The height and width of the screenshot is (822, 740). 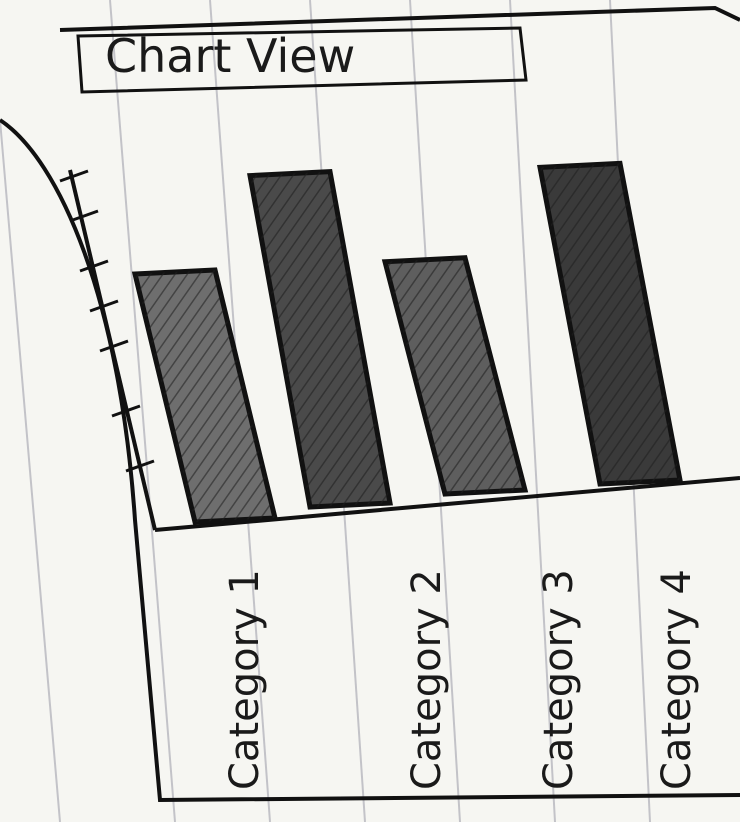 What do you see at coordinates (677, 679) in the screenshot?
I see `category-label: Category 4` at bounding box center [677, 679].